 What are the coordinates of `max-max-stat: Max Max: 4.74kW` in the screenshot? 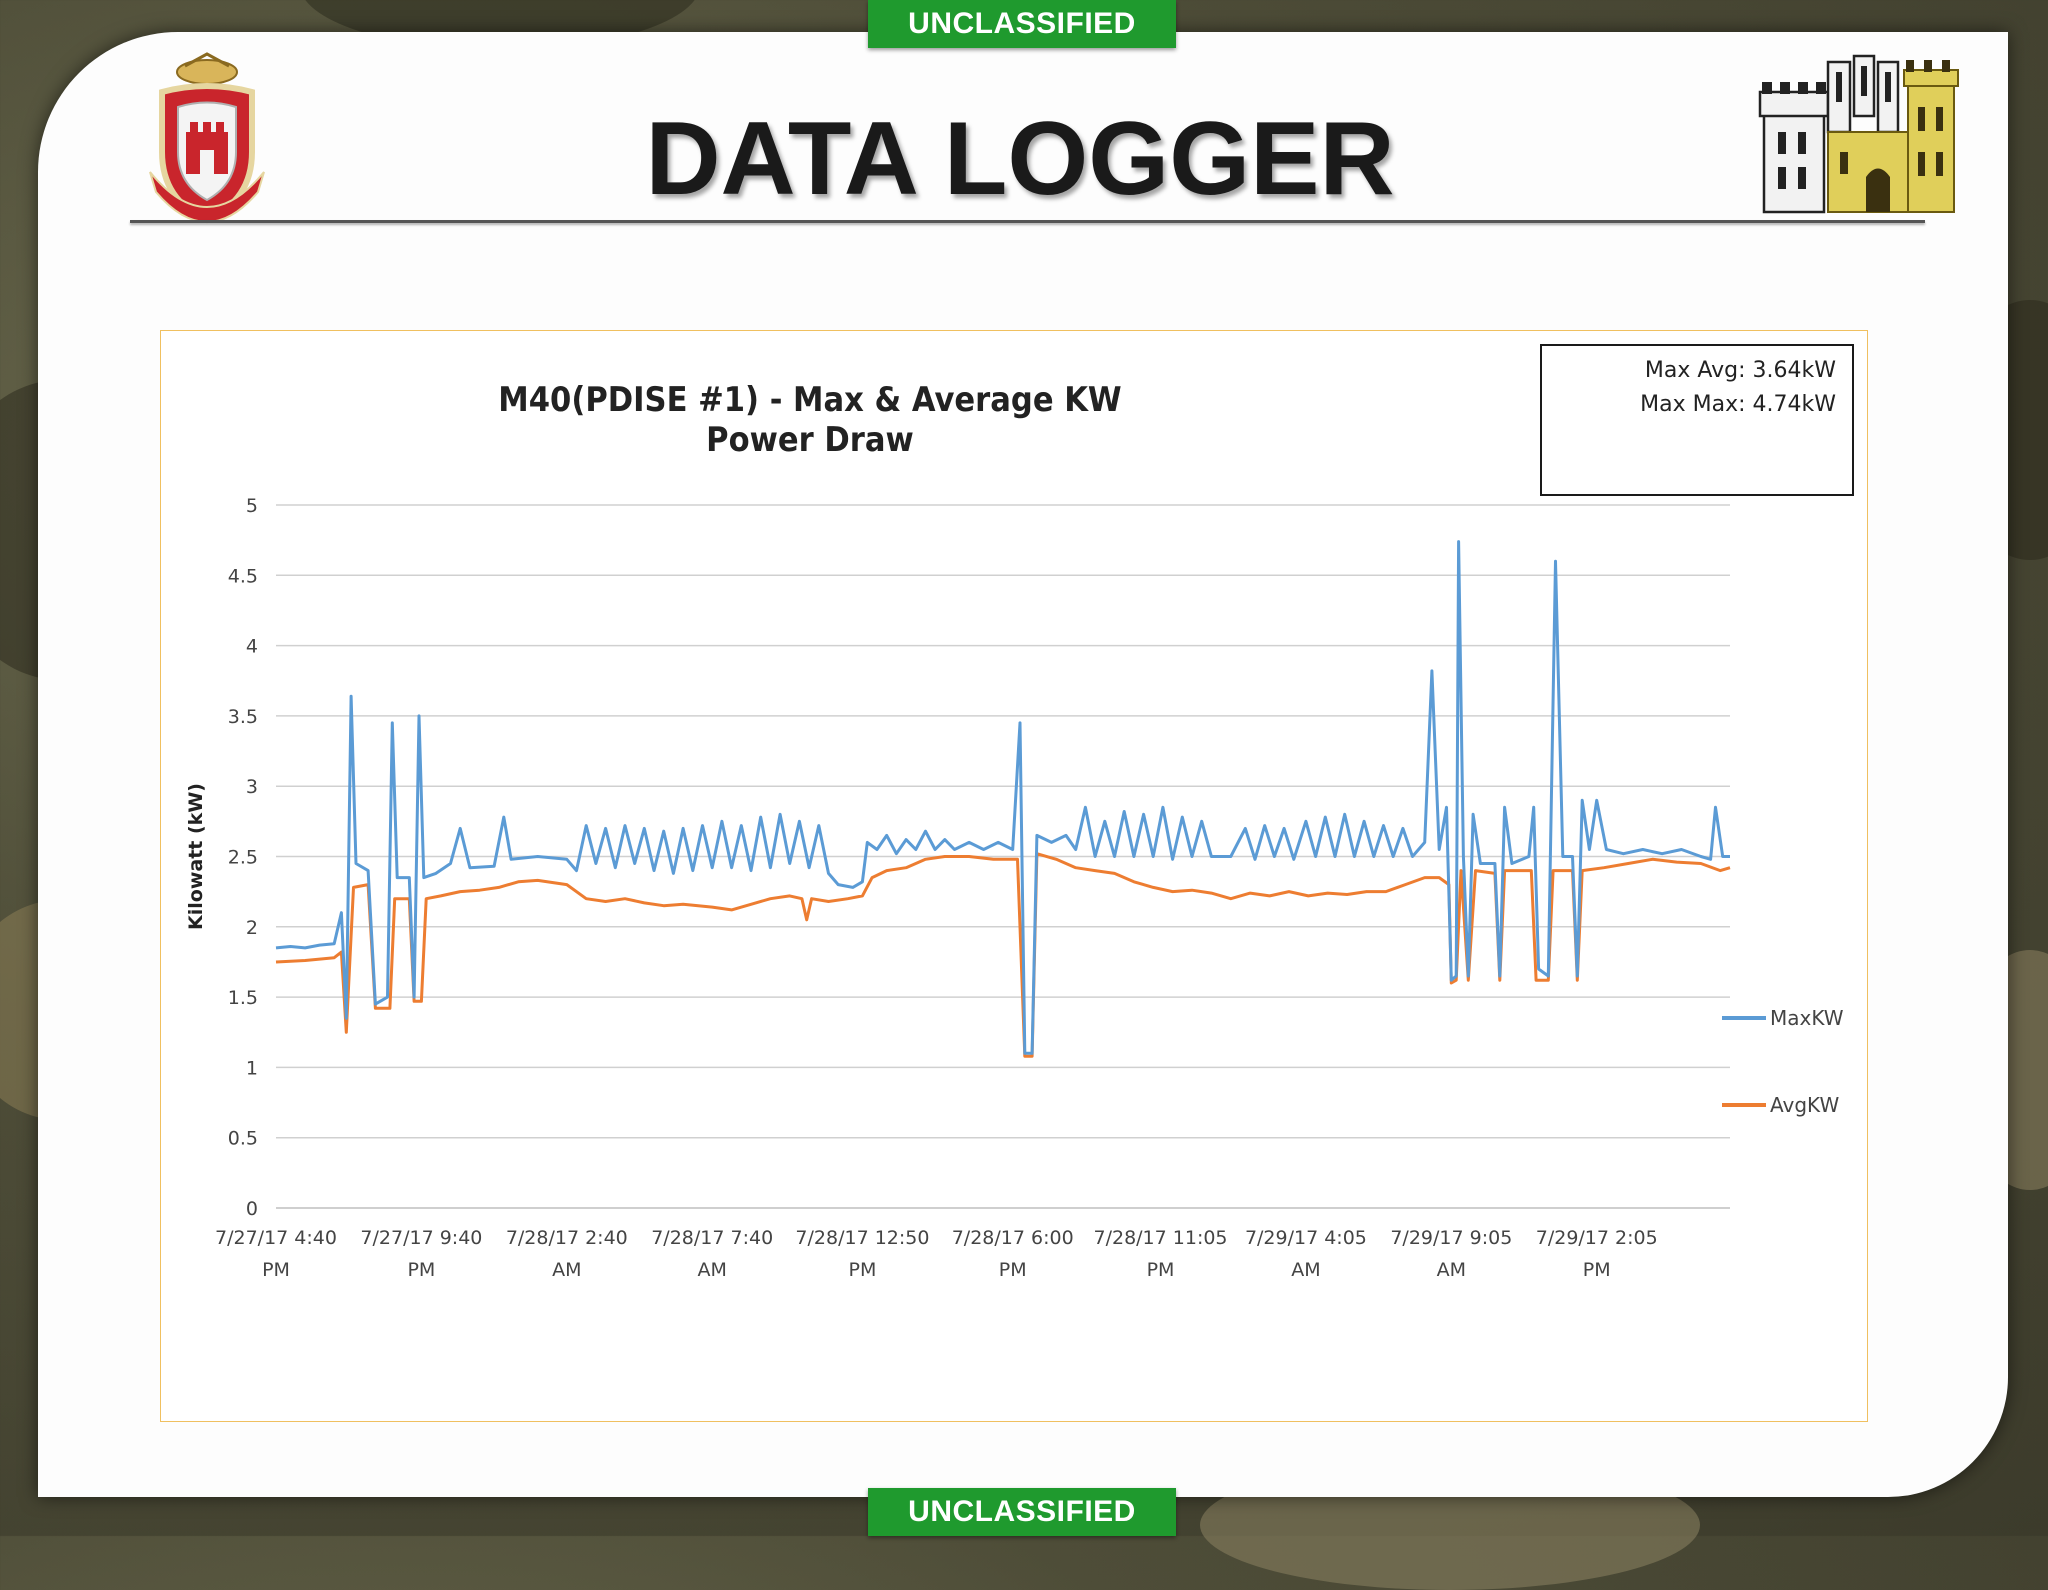 It's located at (1738, 404).